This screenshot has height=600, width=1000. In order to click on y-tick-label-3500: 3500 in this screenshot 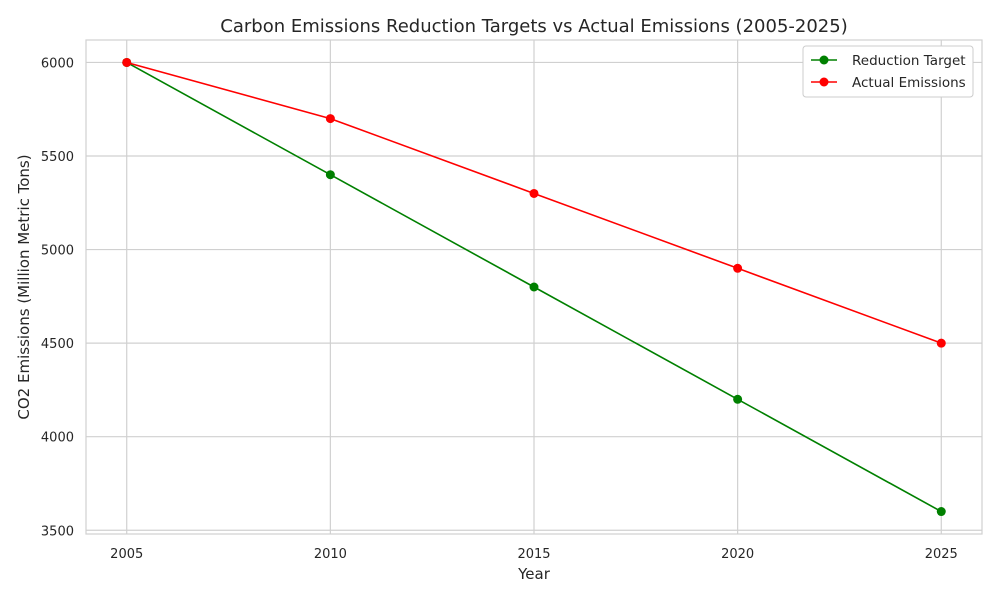, I will do `click(57, 531)`.